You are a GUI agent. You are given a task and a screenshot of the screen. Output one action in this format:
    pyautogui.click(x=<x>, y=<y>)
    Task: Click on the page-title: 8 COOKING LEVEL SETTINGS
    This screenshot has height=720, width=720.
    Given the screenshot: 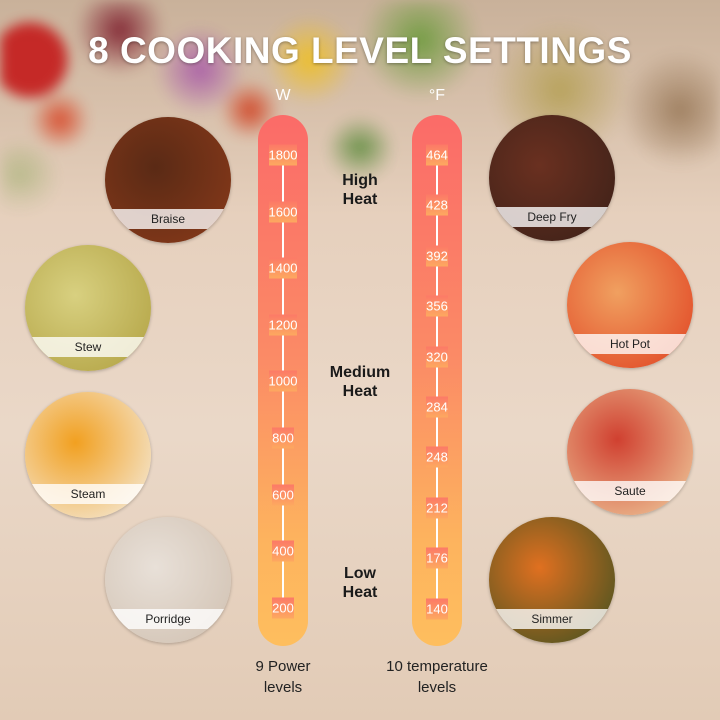 What is the action you would take?
    pyautogui.click(x=360, y=50)
    